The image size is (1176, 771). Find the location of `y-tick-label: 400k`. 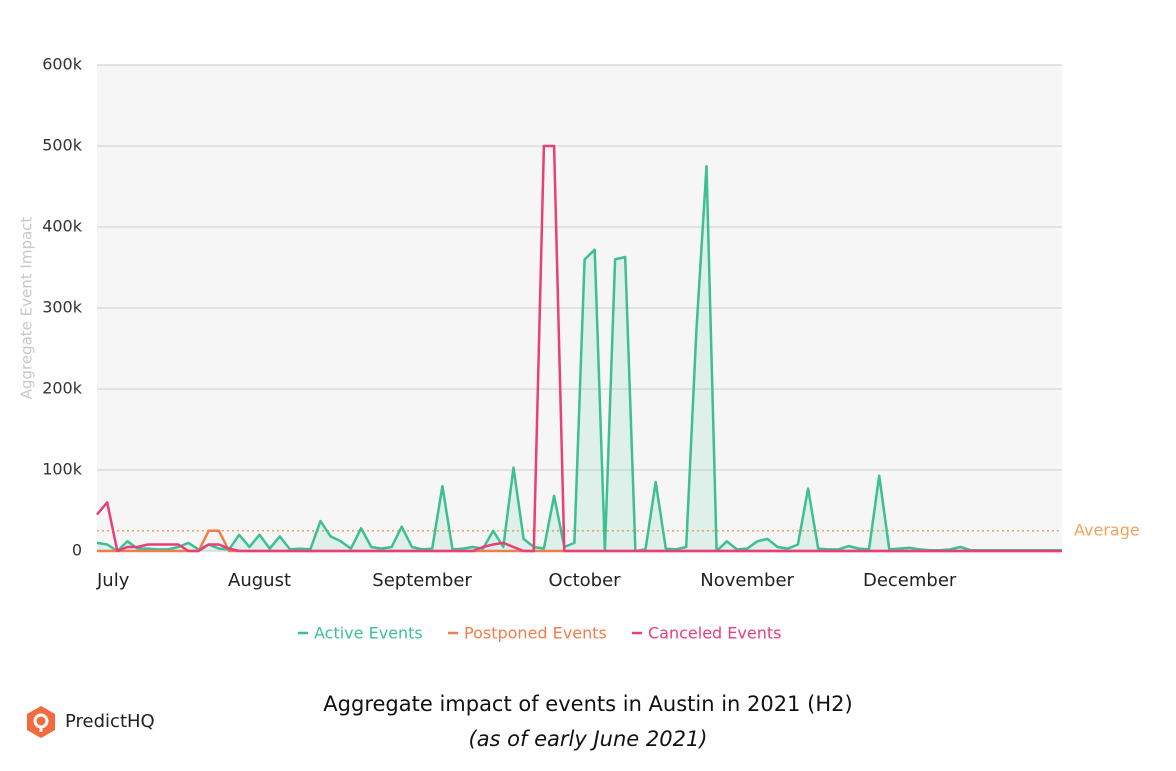

y-tick-label: 400k is located at coordinates (62, 226).